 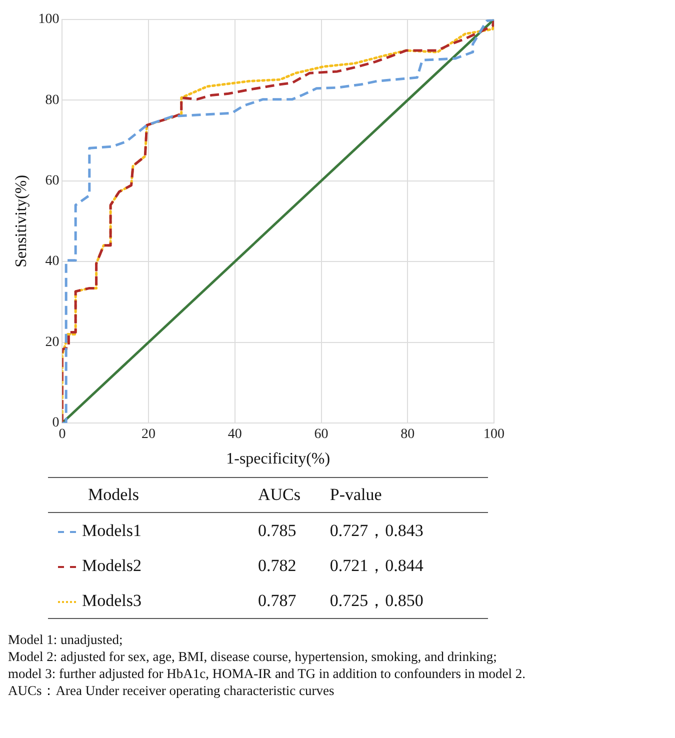 What do you see at coordinates (66, 639) in the screenshot?
I see `text: Model 1: unadjusted;` at bounding box center [66, 639].